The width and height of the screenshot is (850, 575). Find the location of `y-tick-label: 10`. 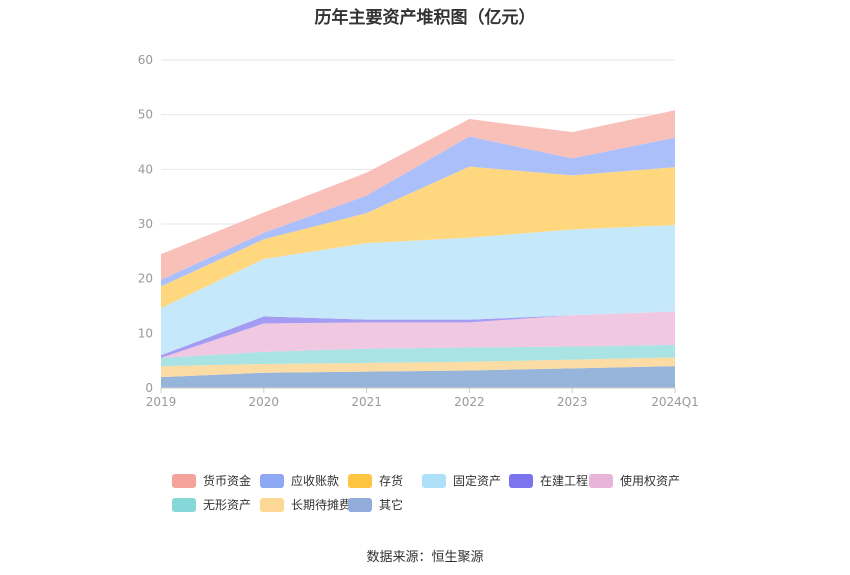

y-tick-label: 10 is located at coordinates (145, 333).